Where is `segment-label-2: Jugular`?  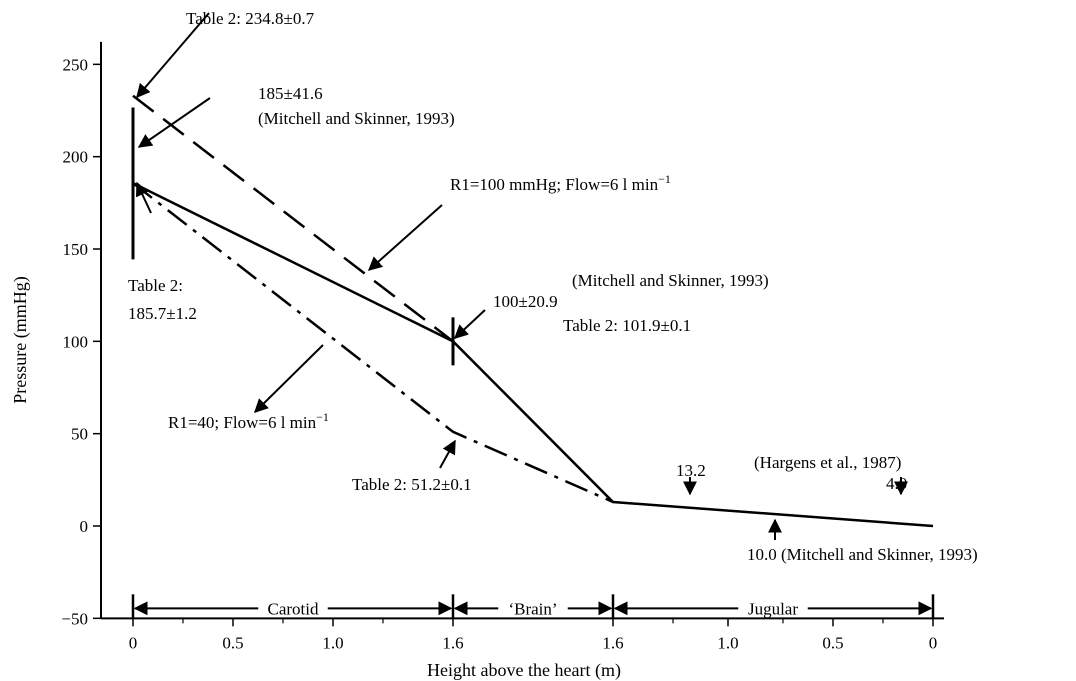 segment-label-2: Jugular is located at coordinates (773, 608).